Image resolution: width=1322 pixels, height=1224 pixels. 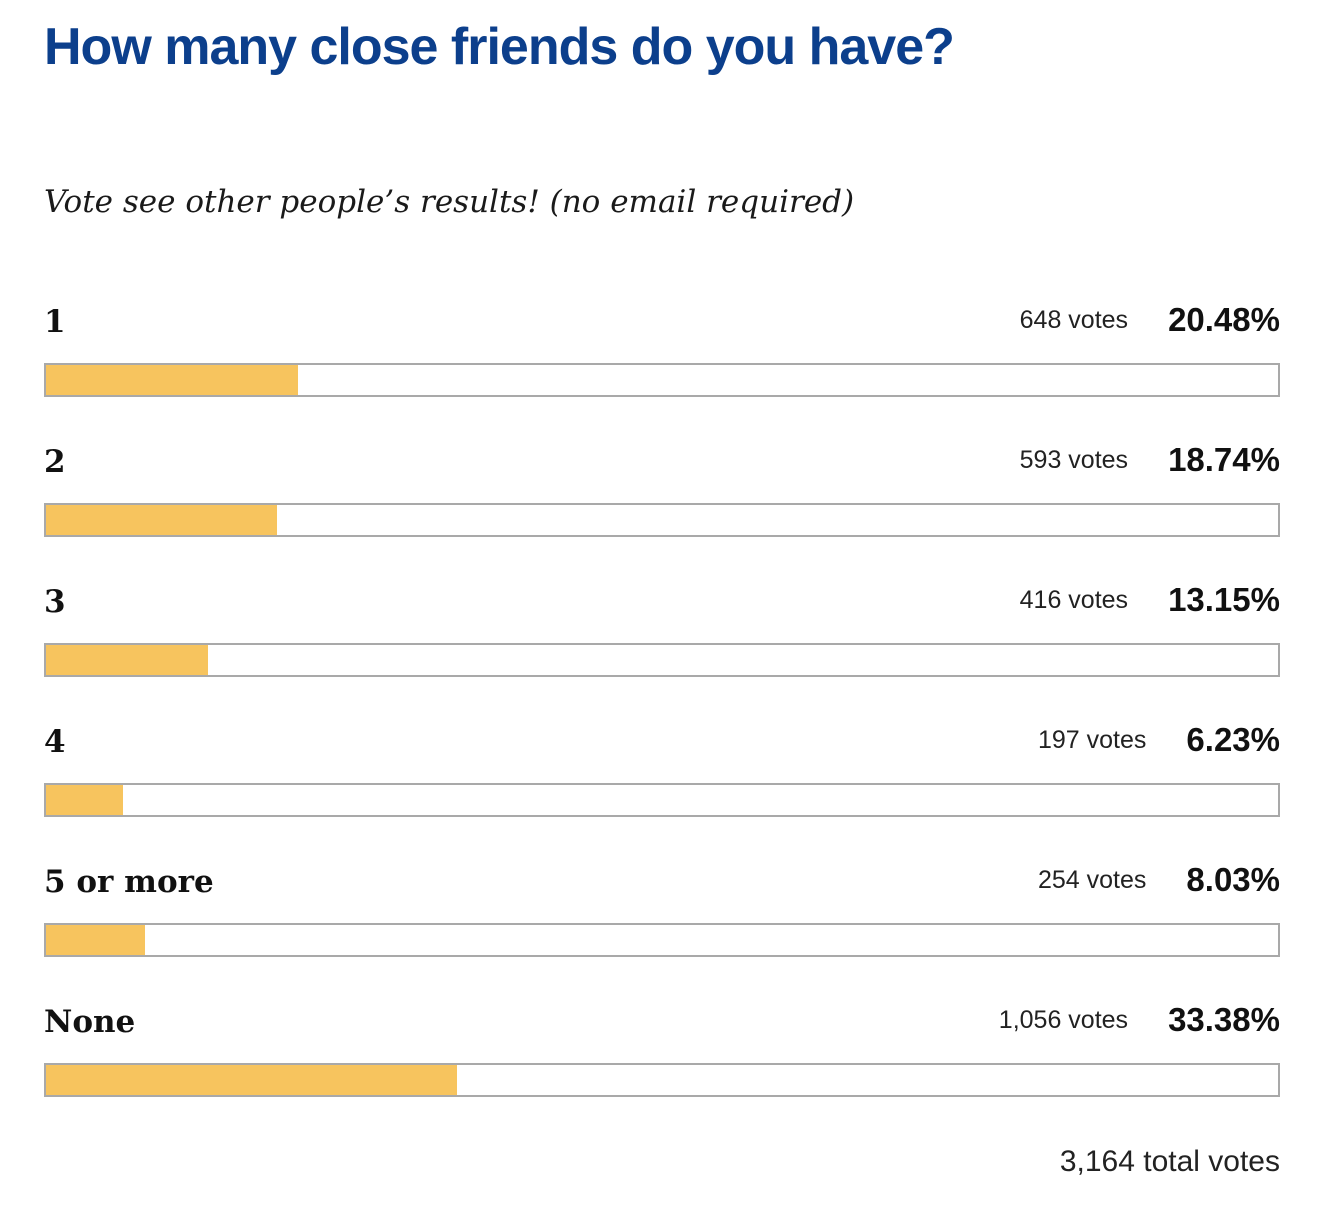 I want to click on option-vote-count: 416 votes, so click(x=1074, y=599).